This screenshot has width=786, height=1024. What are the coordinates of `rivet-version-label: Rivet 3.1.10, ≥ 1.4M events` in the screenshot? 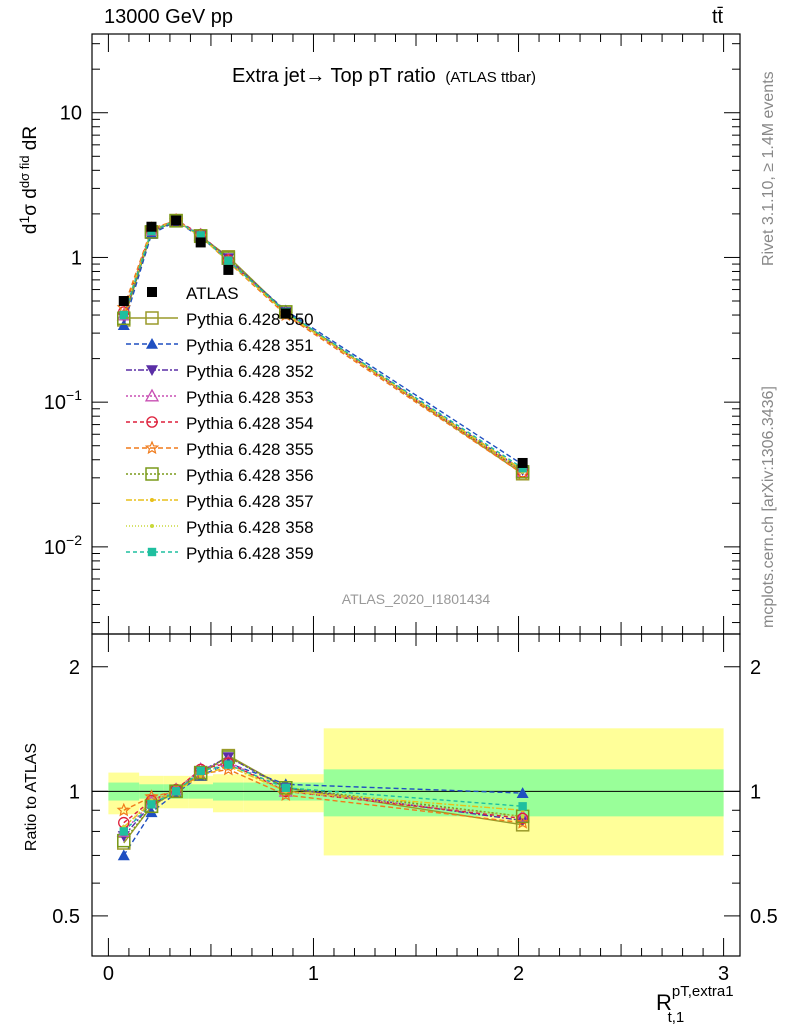 It's located at (768, 168).